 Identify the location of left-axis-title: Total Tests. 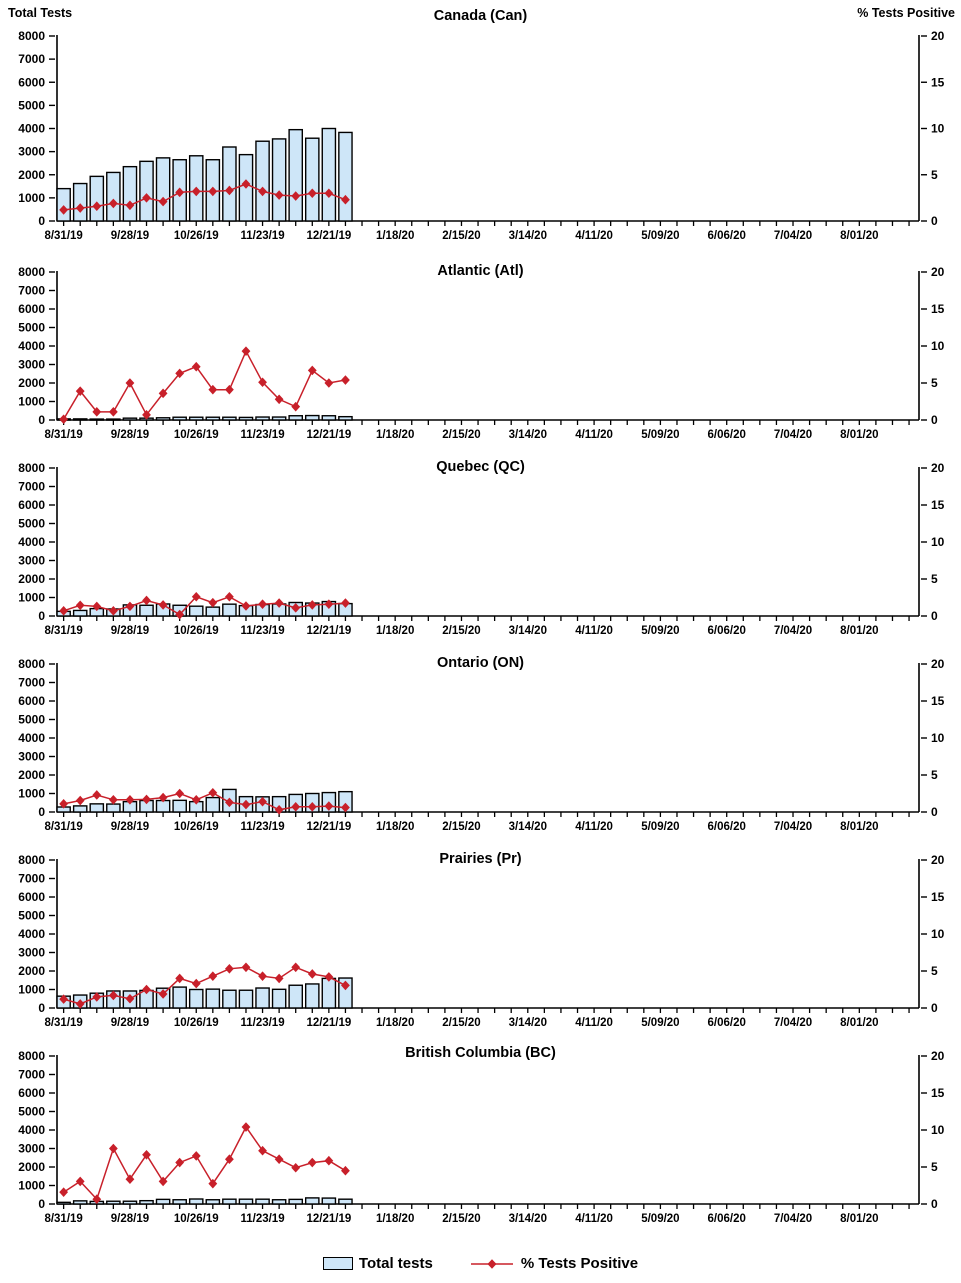
(40, 13).